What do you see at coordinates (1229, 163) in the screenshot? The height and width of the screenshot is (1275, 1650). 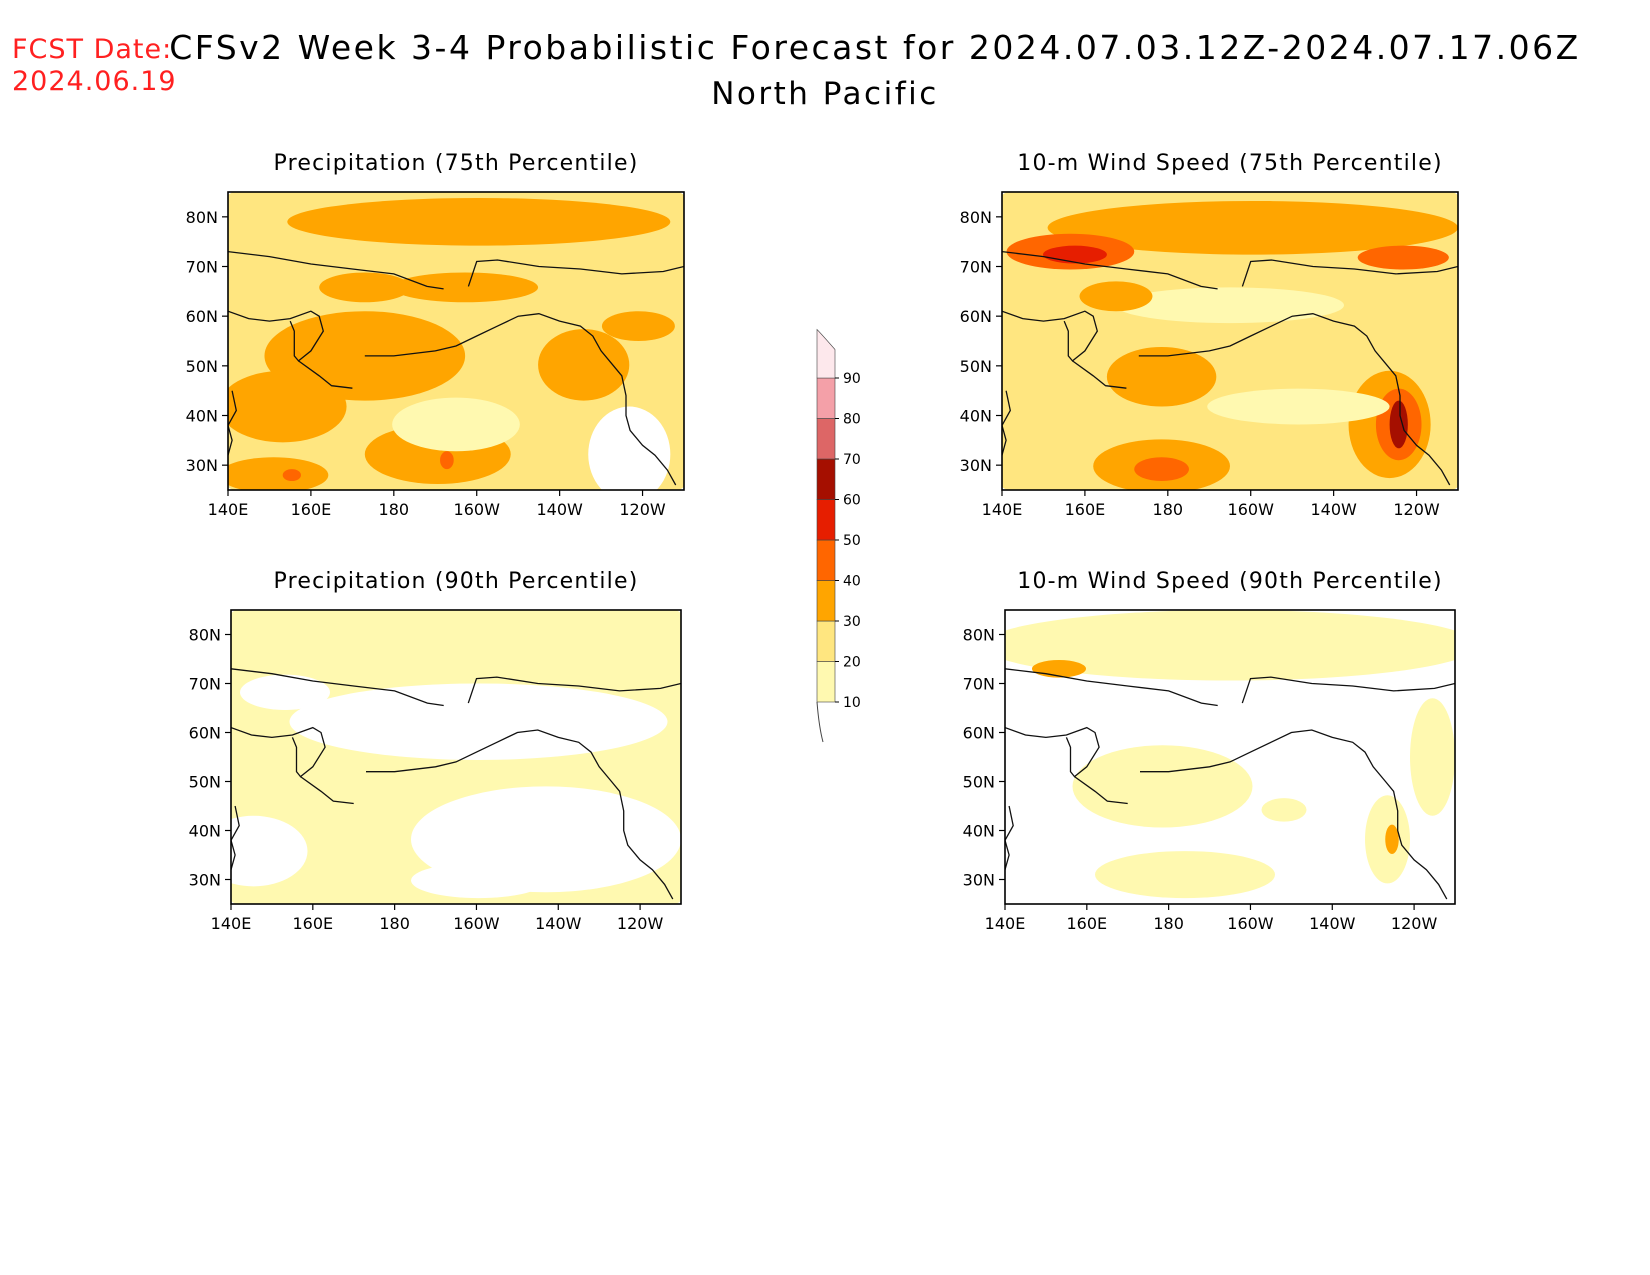 I see `panel-title: 10-m Wind Speed (75th Percentile)` at bounding box center [1229, 163].